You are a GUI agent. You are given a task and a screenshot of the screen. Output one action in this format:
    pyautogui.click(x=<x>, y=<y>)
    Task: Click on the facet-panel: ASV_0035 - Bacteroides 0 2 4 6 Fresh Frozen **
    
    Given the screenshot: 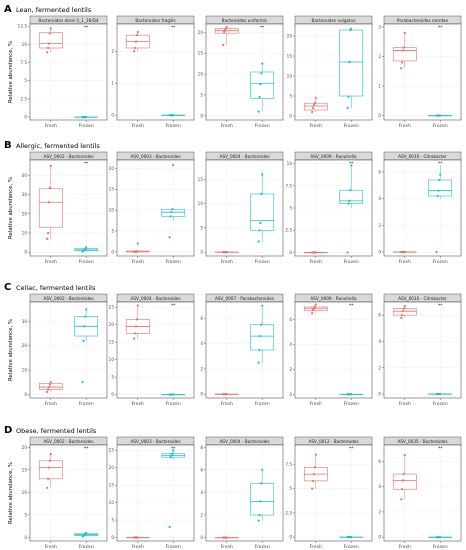 What is the action you would take?
    pyautogui.click(x=420, y=493)
    